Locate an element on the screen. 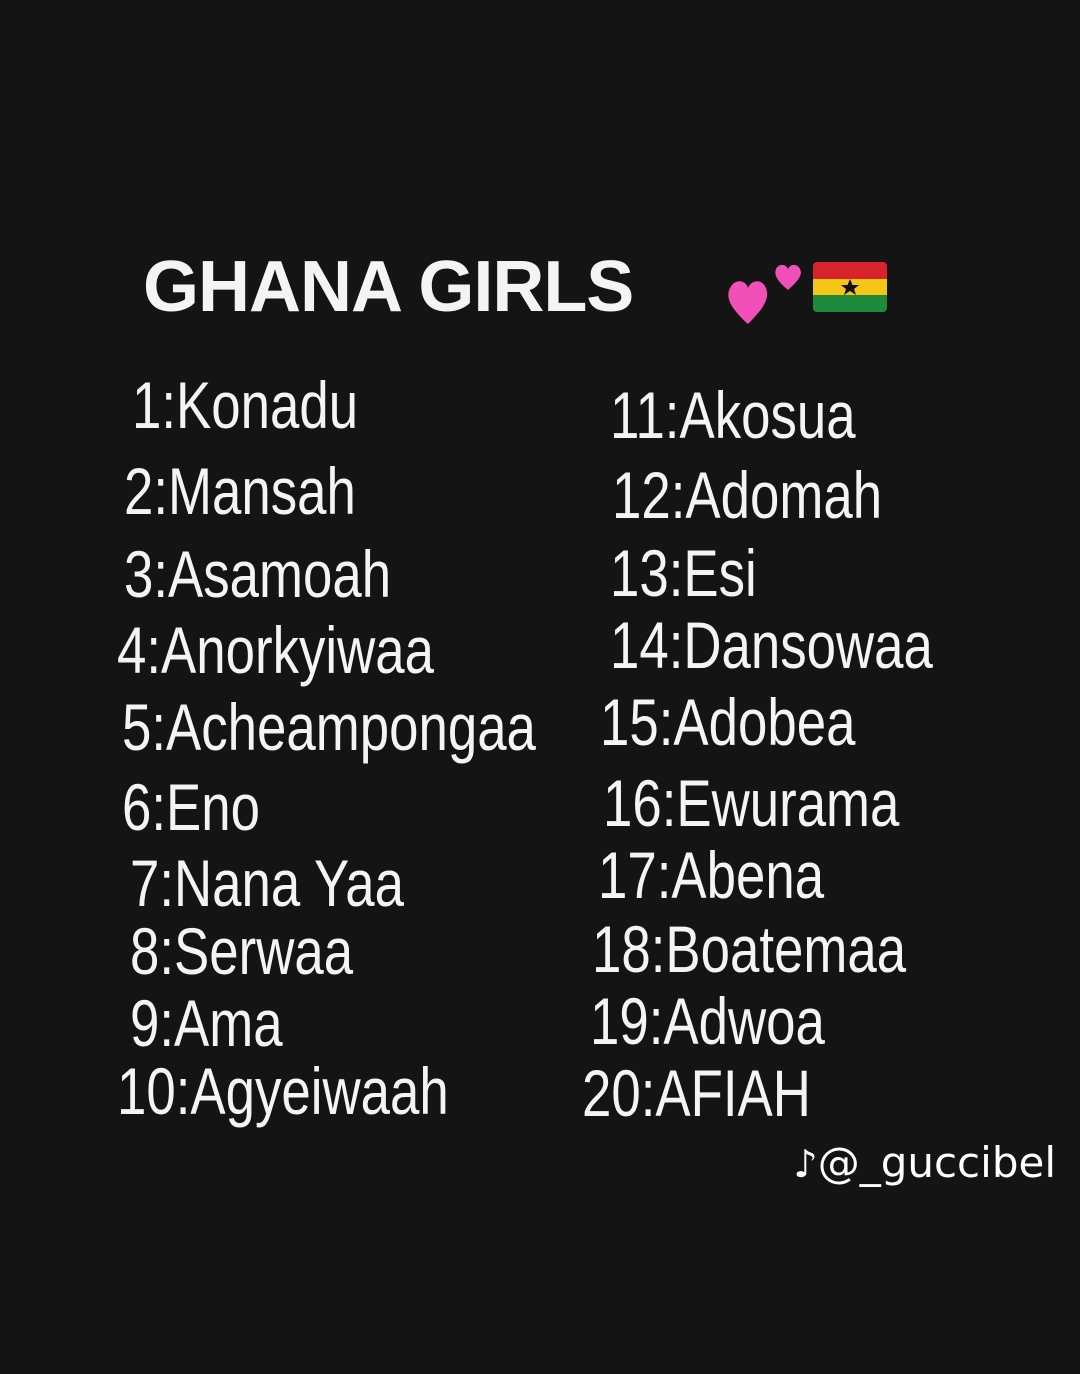  list-item: 5:Acheampongaa is located at coordinates (329, 727).